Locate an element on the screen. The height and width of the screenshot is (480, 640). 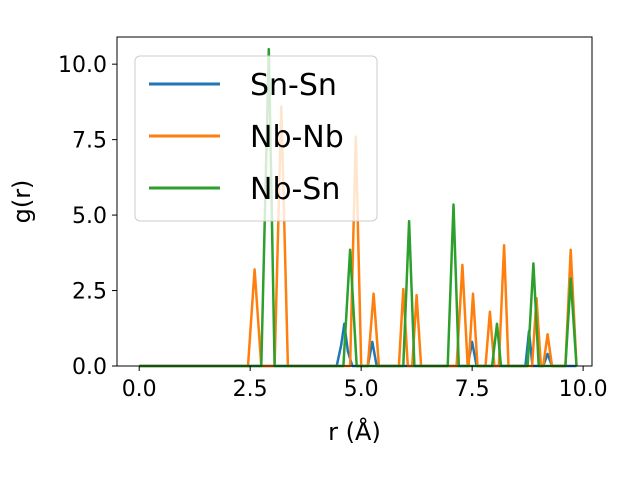
y-tick-label: 5.0 is located at coordinates (89, 216).